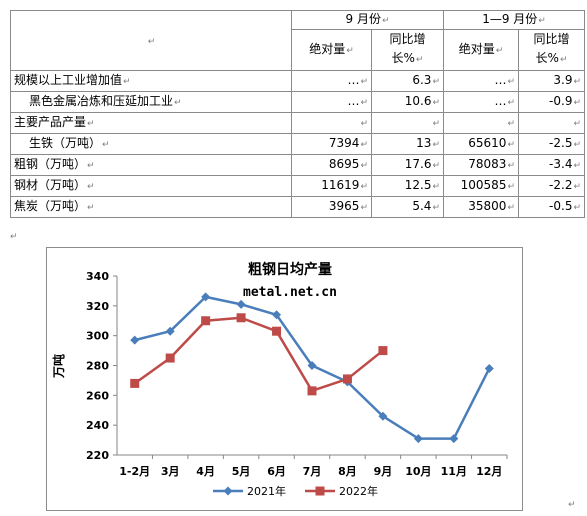 This screenshot has height=516, width=587. I want to click on paragraph-mark: ↵, so click(14, 237).